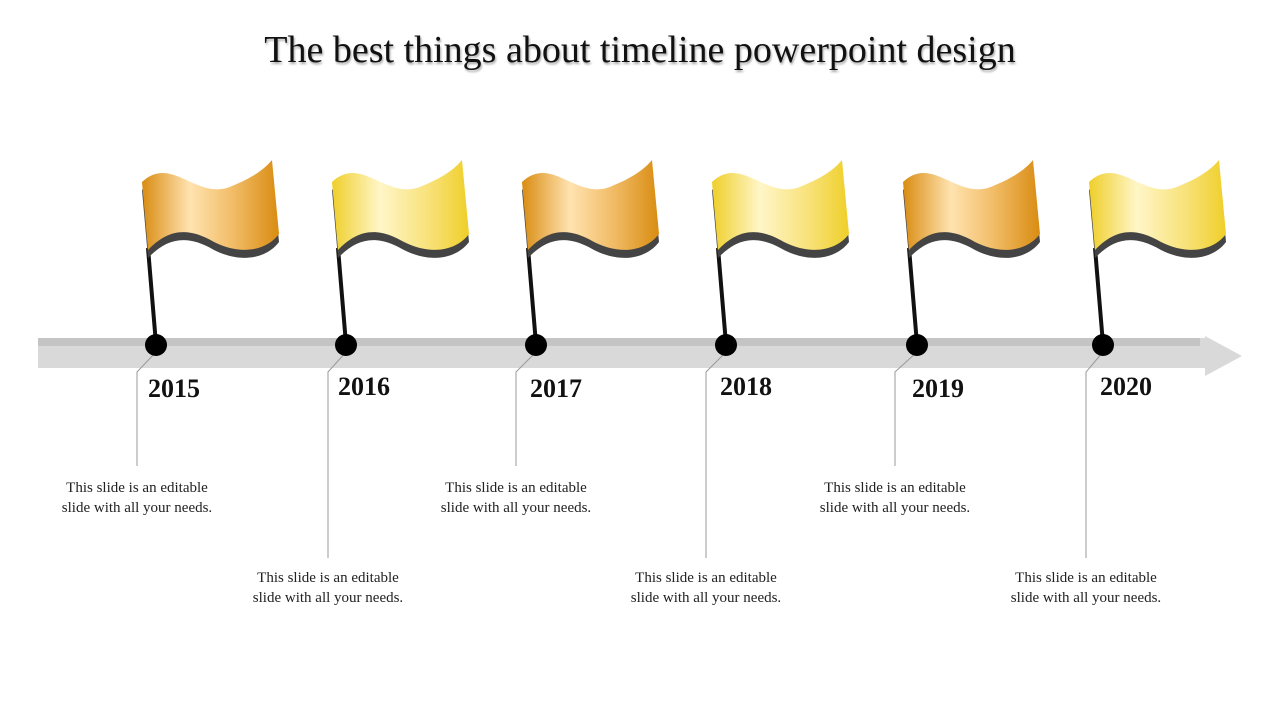 The height and width of the screenshot is (720, 1280). Describe the element at coordinates (746, 386) in the screenshot. I see `year-label: 2018` at that location.